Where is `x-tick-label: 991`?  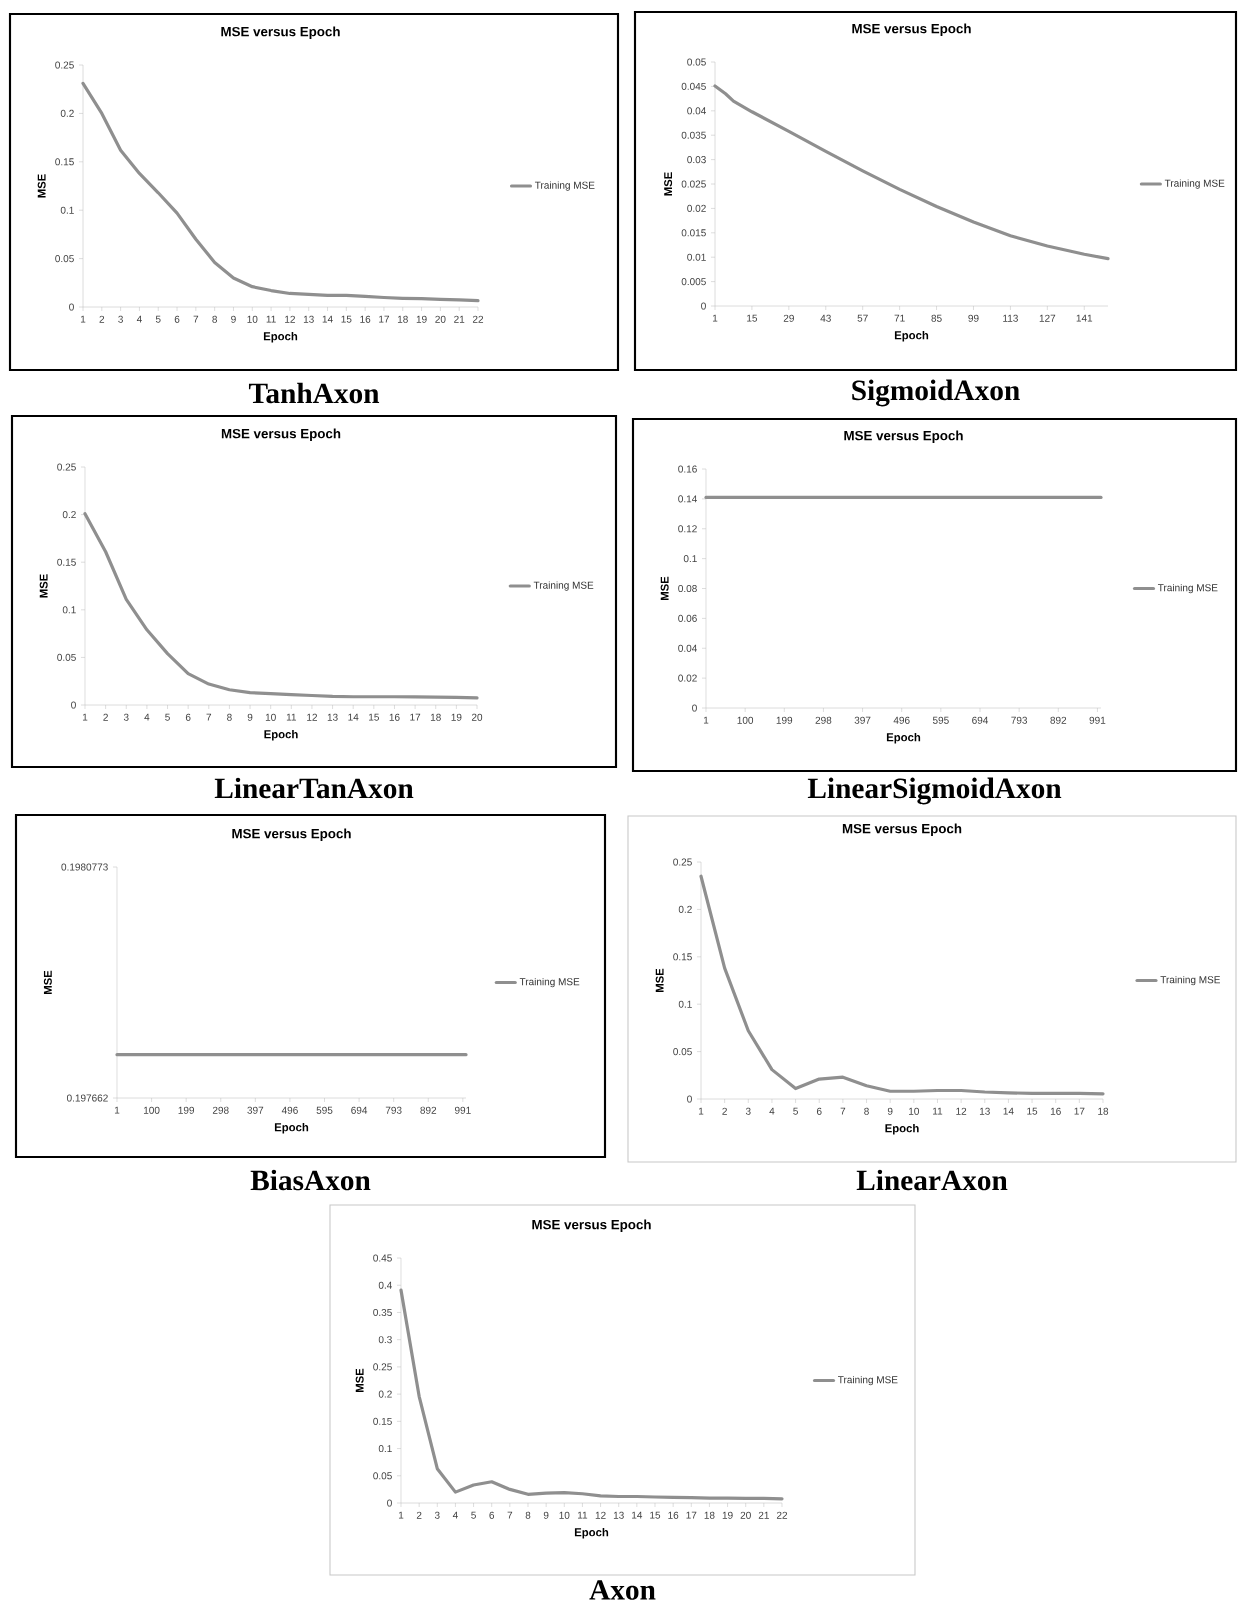 x-tick-label: 991 is located at coordinates (1097, 720).